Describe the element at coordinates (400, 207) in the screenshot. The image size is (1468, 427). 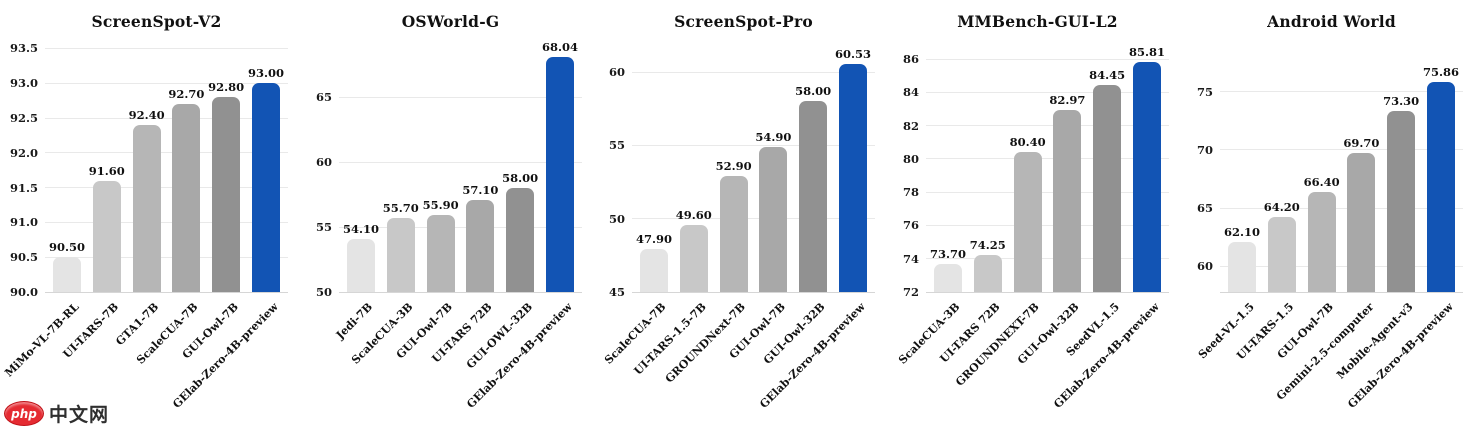
I see `bar-value-label: 55.70` at that location.